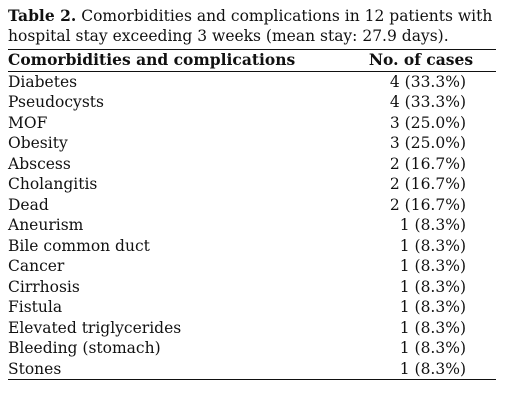 The image size is (513, 402). What do you see at coordinates (252, 205) in the screenshot?
I see `table-row: Dead 2 (16.7%)` at bounding box center [252, 205].